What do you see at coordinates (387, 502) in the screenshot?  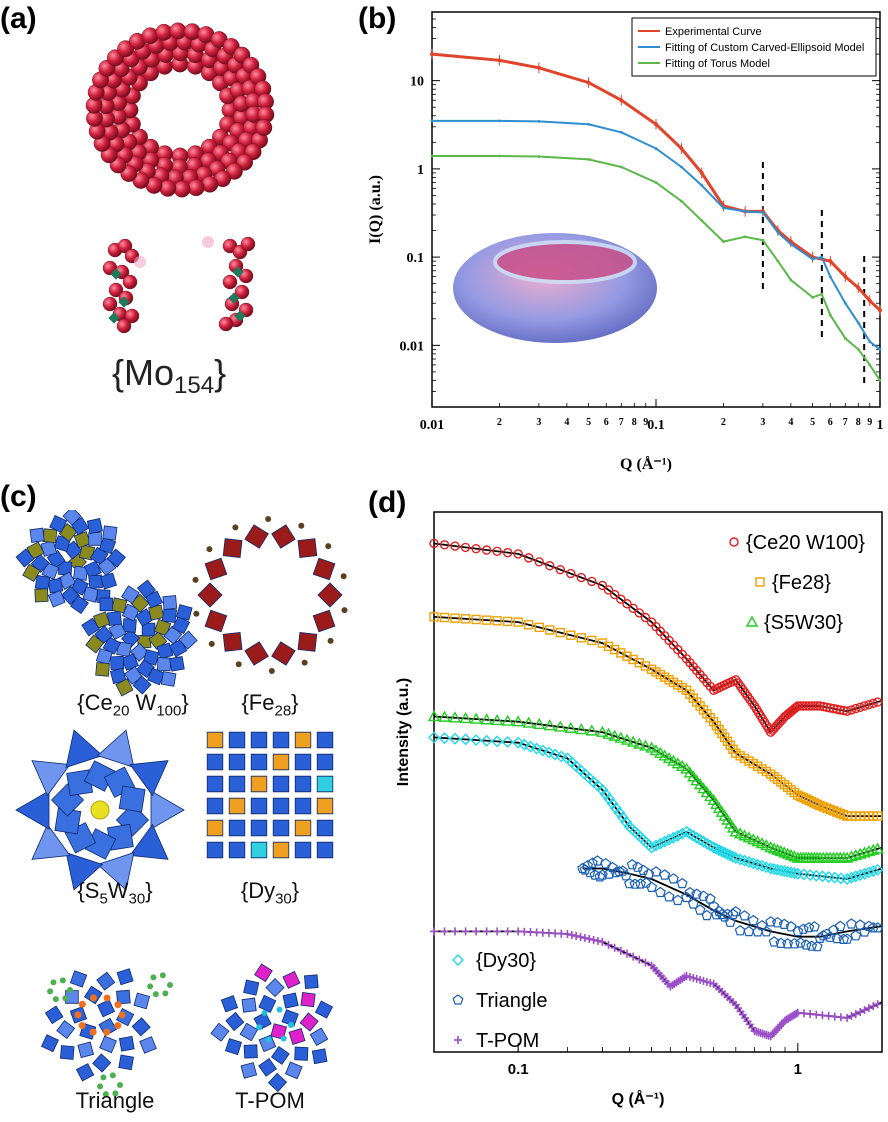 I see `panel-label-d: (d)` at bounding box center [387, 502].